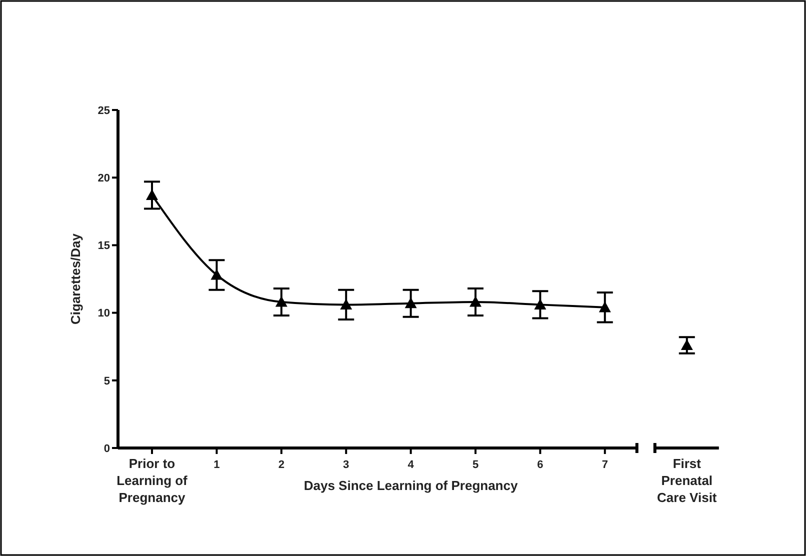  What do you see at coordinates (104, 246) in the screenshot?
I see `y-tick-label: 15` at bounding box center [104, 246].